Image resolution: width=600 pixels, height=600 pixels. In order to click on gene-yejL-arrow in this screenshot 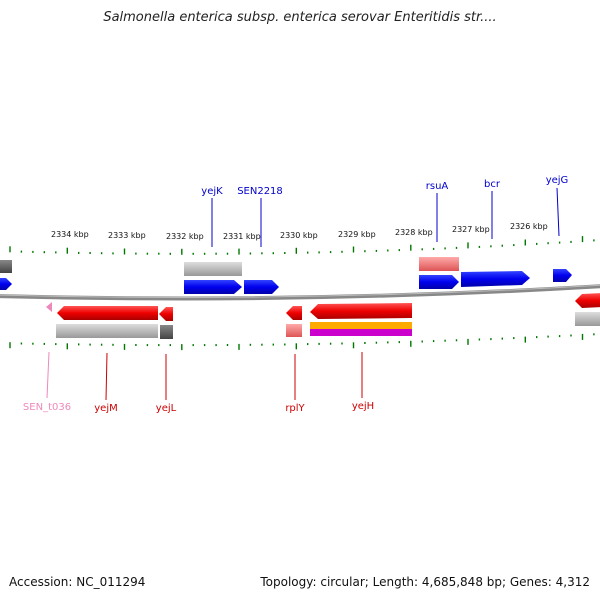, I will do `click(166, 314)`.